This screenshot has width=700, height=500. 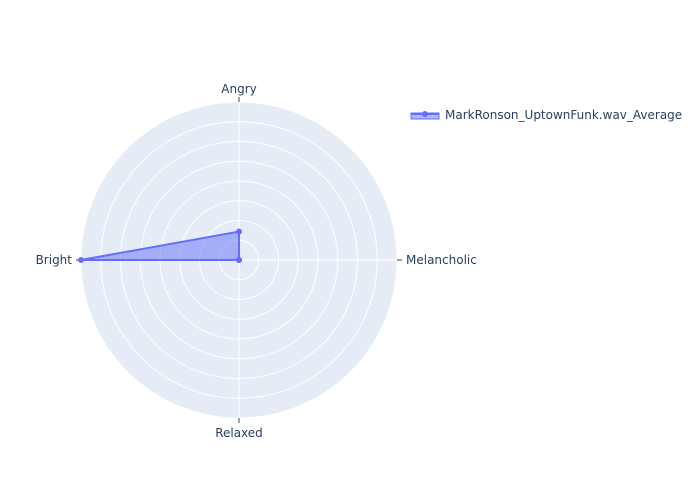 I want to click on series-area, so click(x=160, y=245).